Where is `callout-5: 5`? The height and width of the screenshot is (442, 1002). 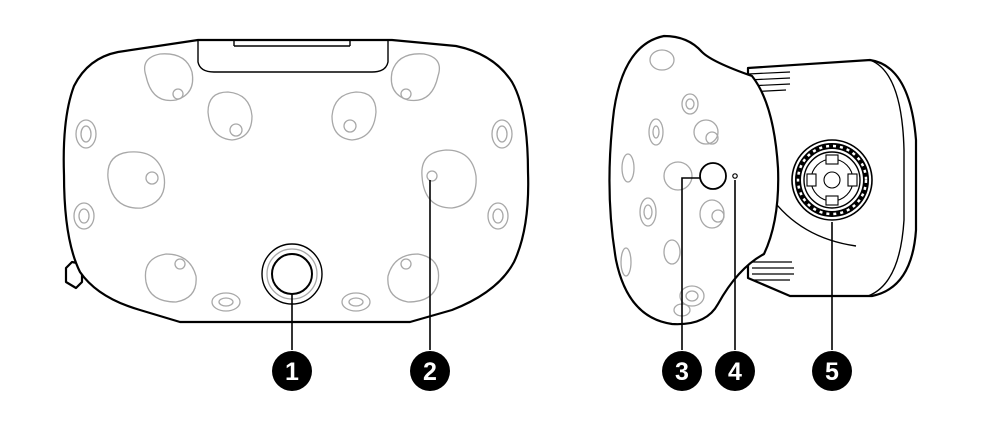
callout-5: 5 is located at coordinates (832, 371).